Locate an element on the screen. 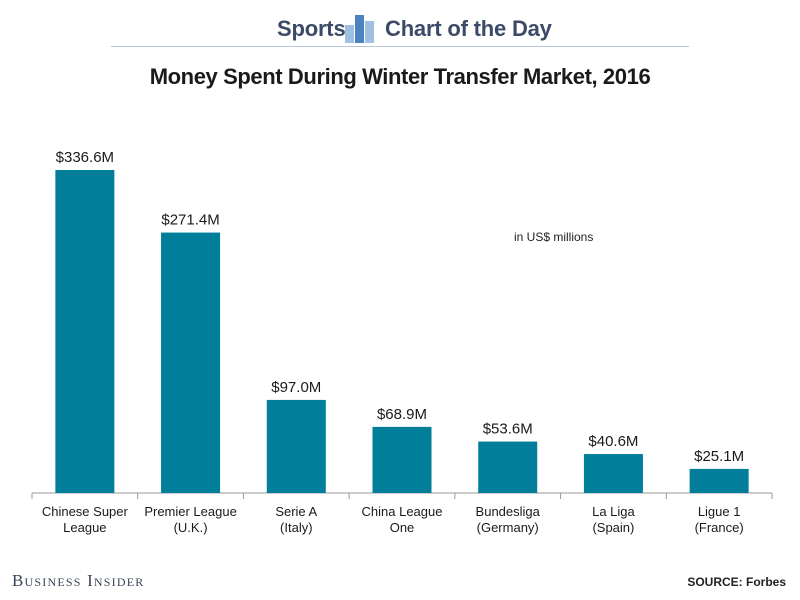  unit-note: in US$ millions is located at coordinates (554, 237).